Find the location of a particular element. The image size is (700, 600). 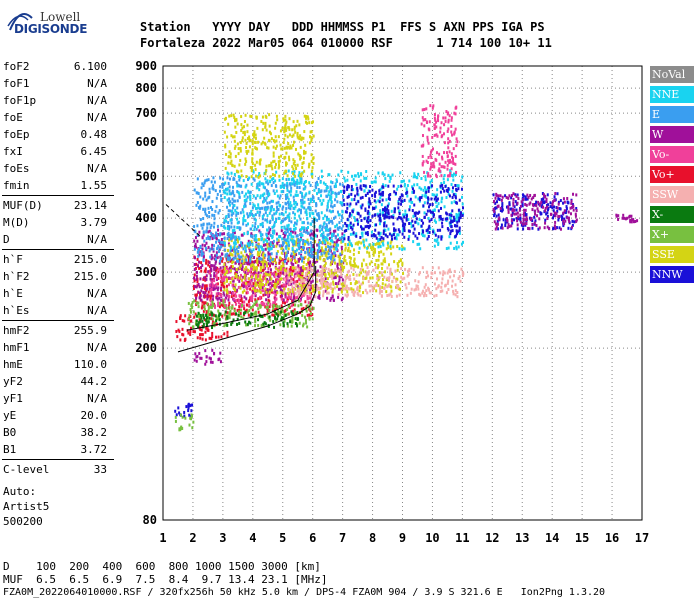

y-tick-label: 200 is located at coordinates (146, 348).